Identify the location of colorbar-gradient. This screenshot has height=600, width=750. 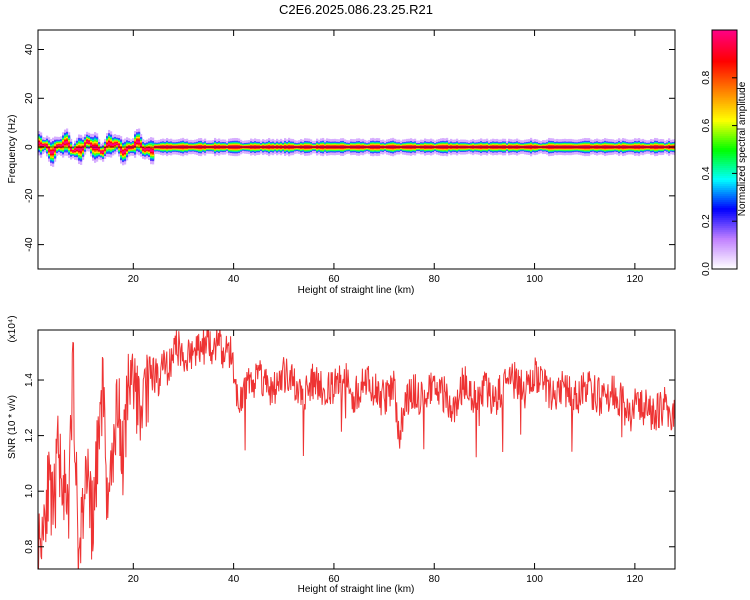
(724, 150).